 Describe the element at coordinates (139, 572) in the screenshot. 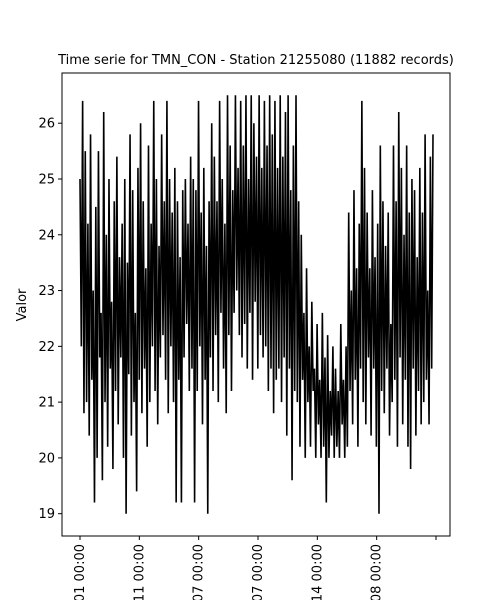

I see `x-tick-label-1: 11 00:00` at that location.